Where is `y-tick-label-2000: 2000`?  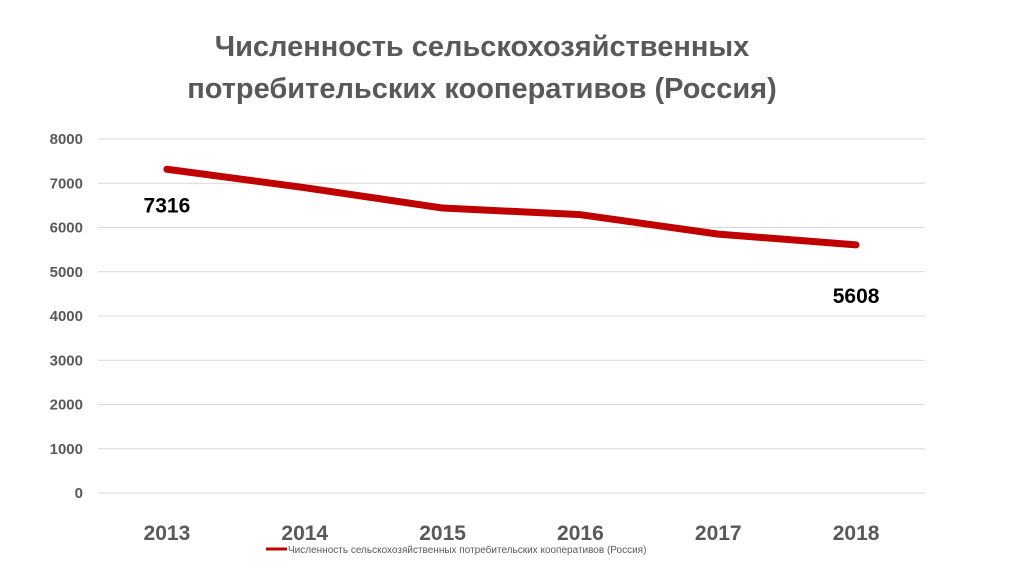
y-tick-label-2000: 2000 is located at coordinates (66, 405).